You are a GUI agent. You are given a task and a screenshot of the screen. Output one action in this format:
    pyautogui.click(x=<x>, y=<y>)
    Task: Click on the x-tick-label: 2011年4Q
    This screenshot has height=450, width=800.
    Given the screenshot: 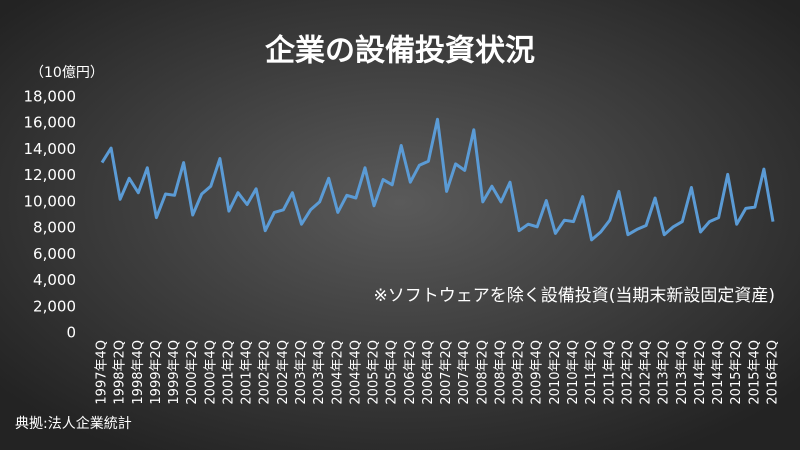 What is the action you would take?
    pyautogui.click(x=609, y=372)
    